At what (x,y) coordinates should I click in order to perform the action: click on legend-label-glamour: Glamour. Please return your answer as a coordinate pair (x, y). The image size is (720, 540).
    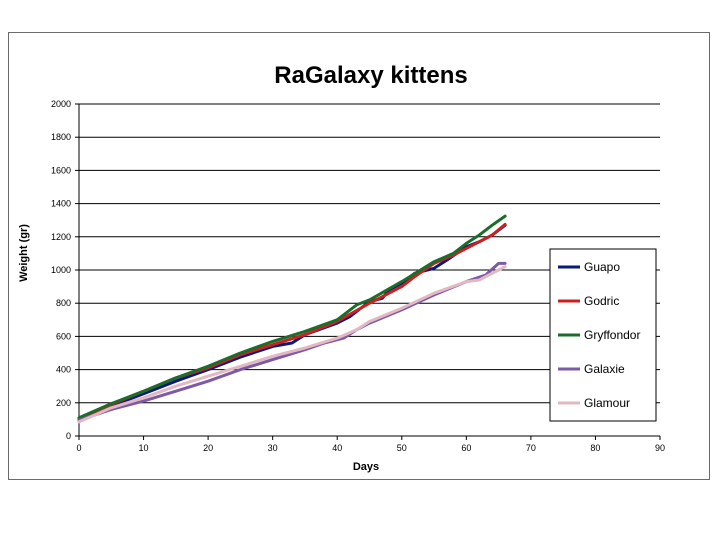
    Looking at the image, I should click on (607, 403).